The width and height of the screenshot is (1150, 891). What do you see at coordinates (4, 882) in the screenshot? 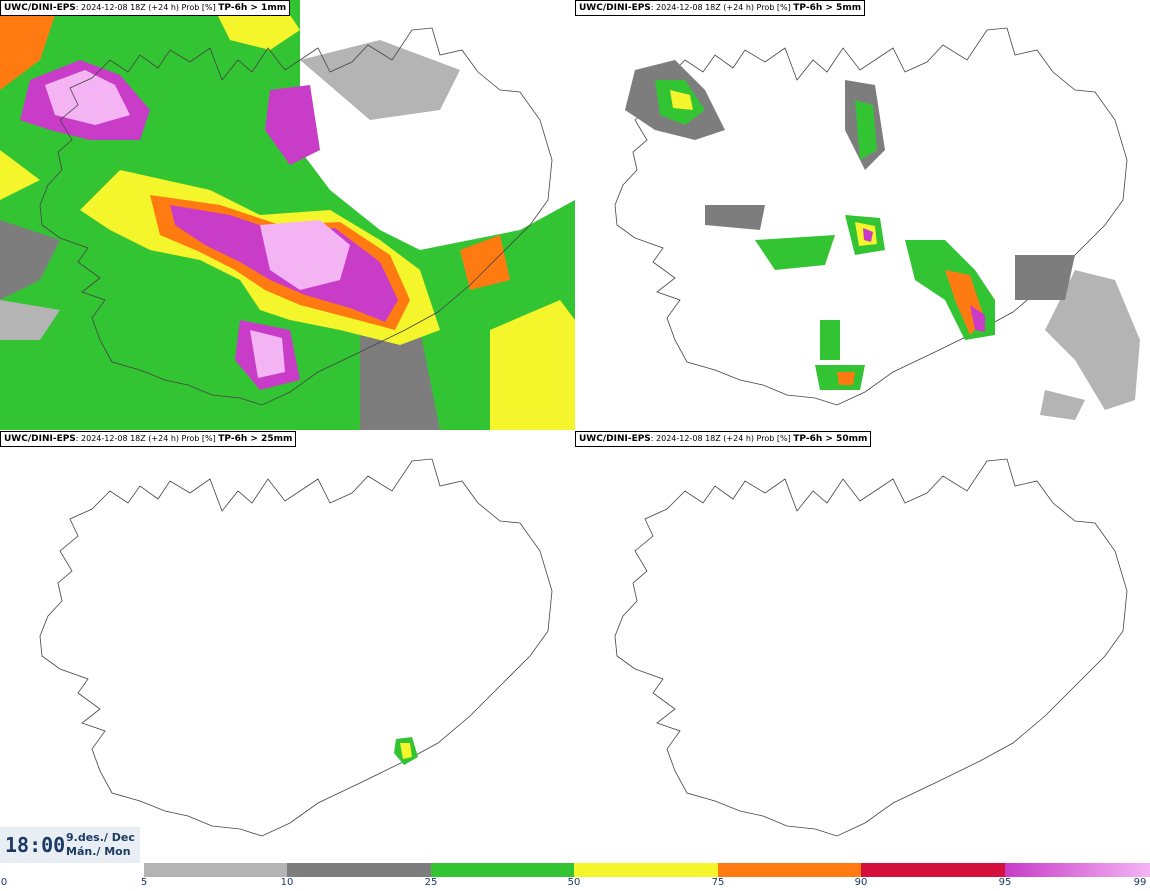
I see `legend-tick: 0` at bounding box center [4, 882].